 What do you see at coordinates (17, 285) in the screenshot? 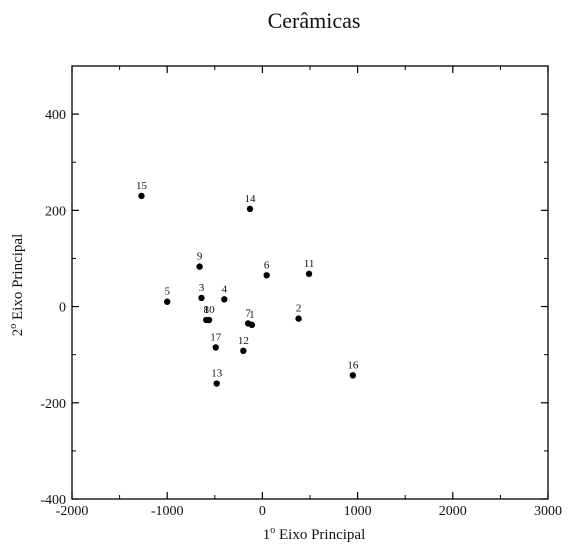
I see `y-axis-label: 2o Eixo Principal` at bounding box center [17, 285].